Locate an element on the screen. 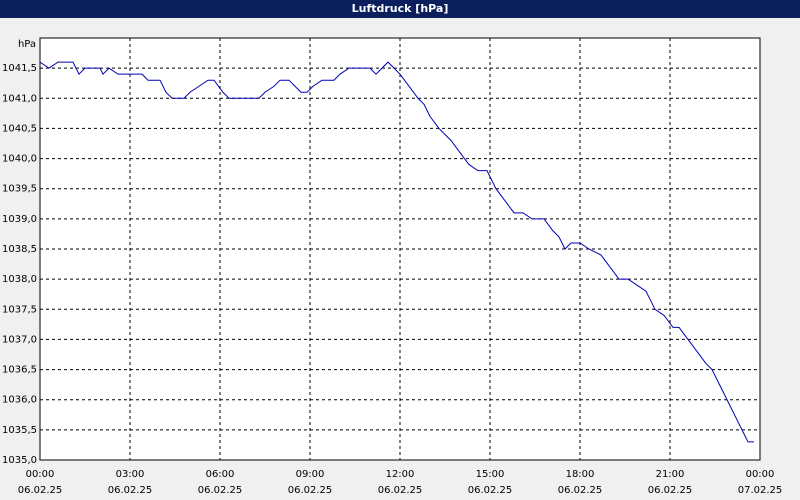  y-axis-label: hPa is located at coordinates (27, 44).